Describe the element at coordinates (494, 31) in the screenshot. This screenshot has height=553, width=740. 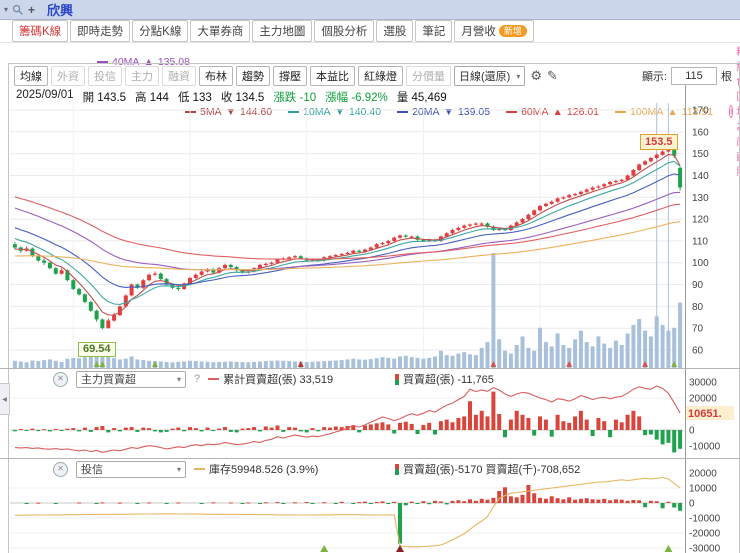
I see `tab-monthly-revenue: 月營收 新增` at that location.